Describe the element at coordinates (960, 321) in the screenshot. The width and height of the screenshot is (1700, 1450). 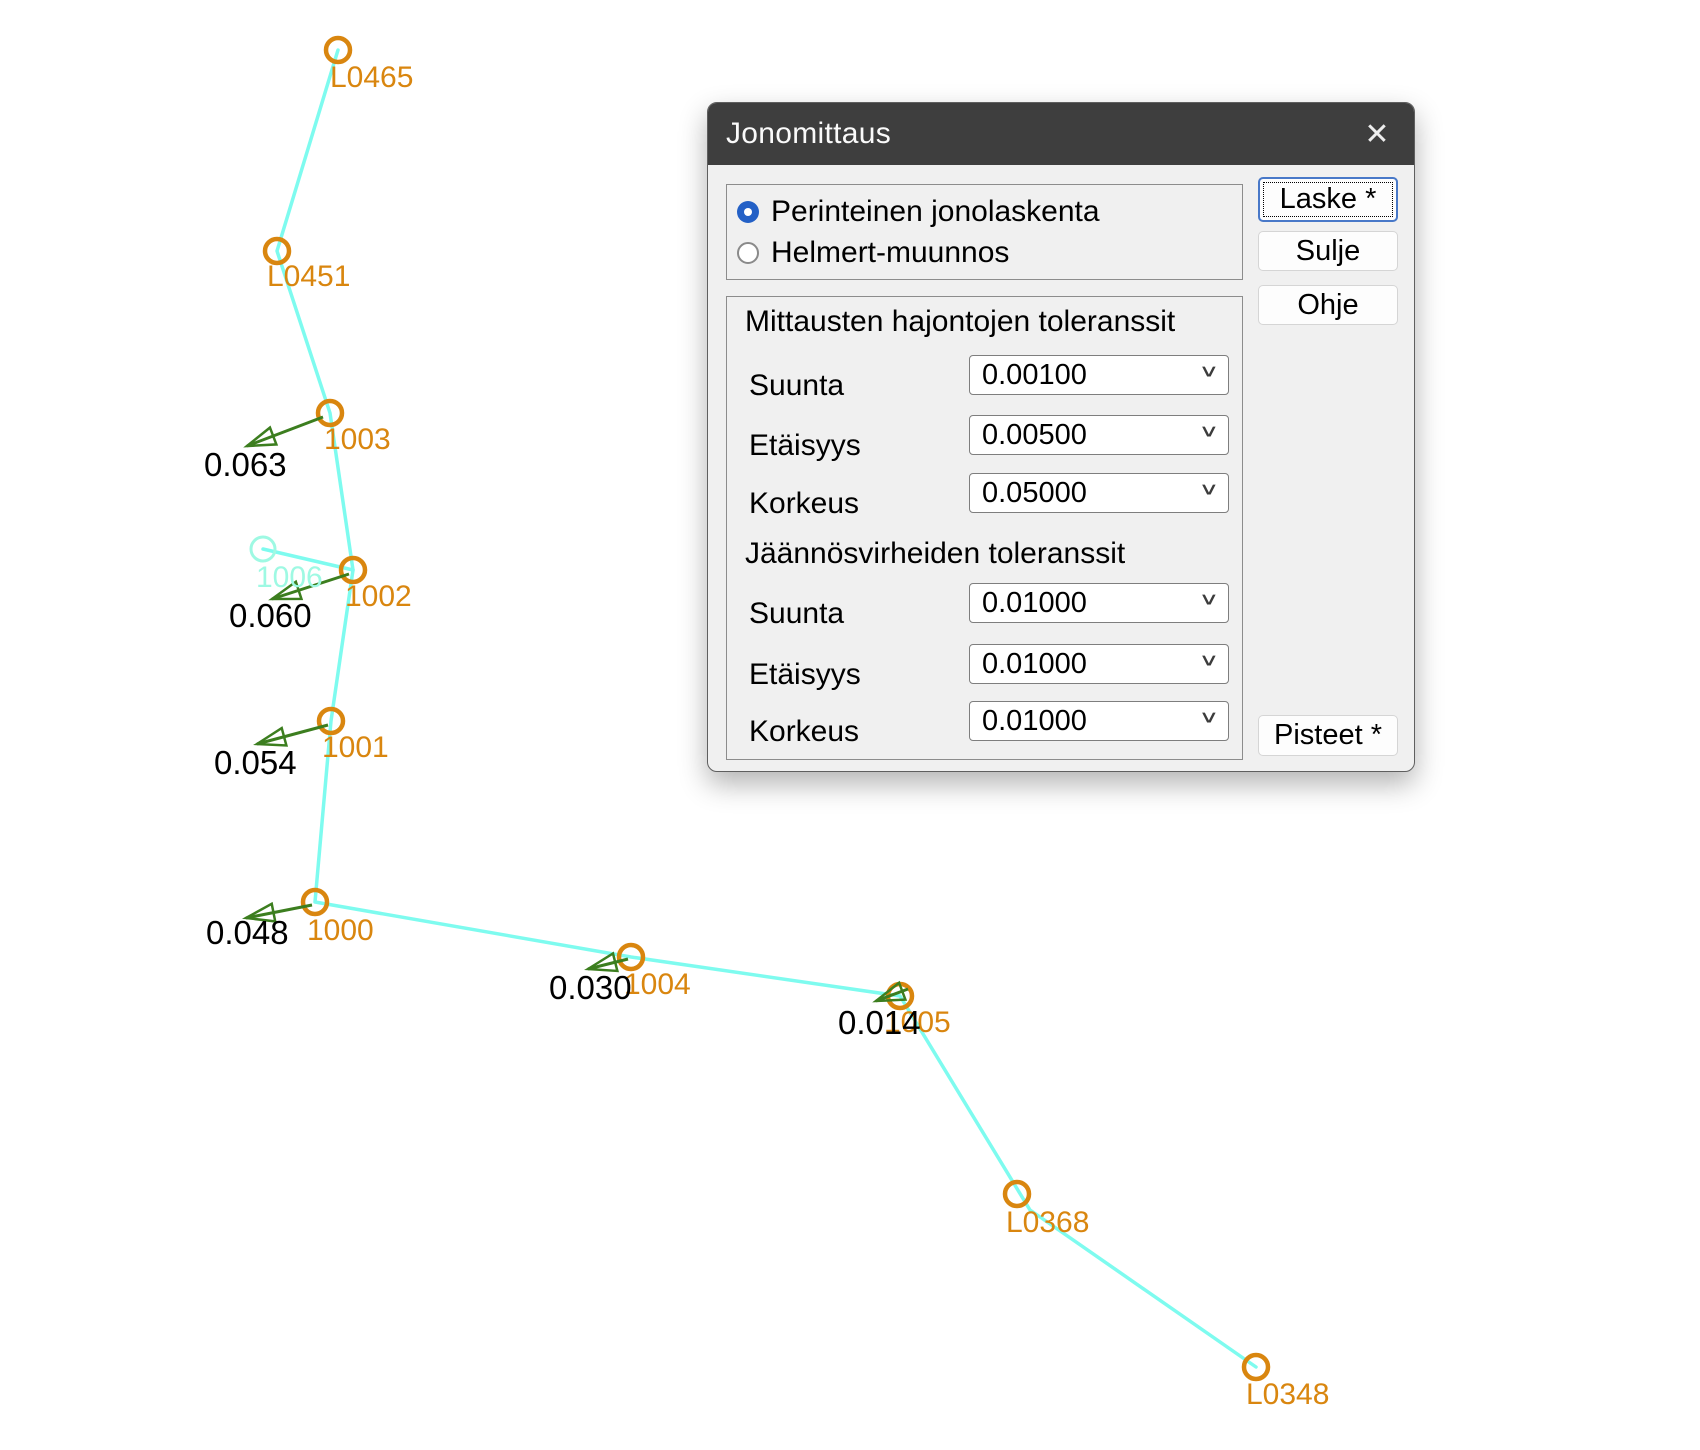
I see `measurement-tolerances-title: Mittausten hajontojen toleranssit` at that location.